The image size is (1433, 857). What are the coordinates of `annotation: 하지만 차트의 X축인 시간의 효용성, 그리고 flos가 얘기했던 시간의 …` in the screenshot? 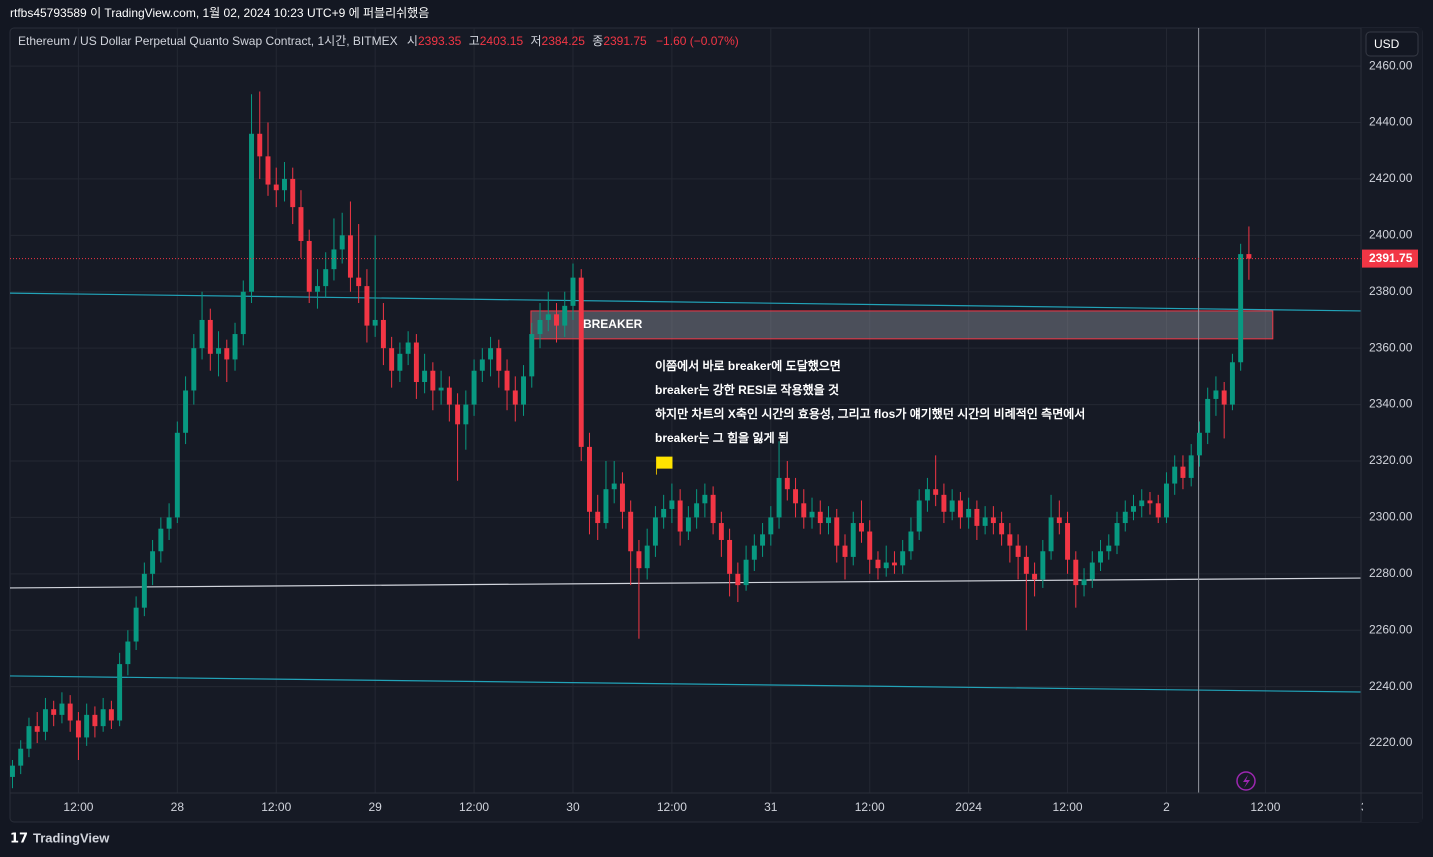 It's located at (870, 413).